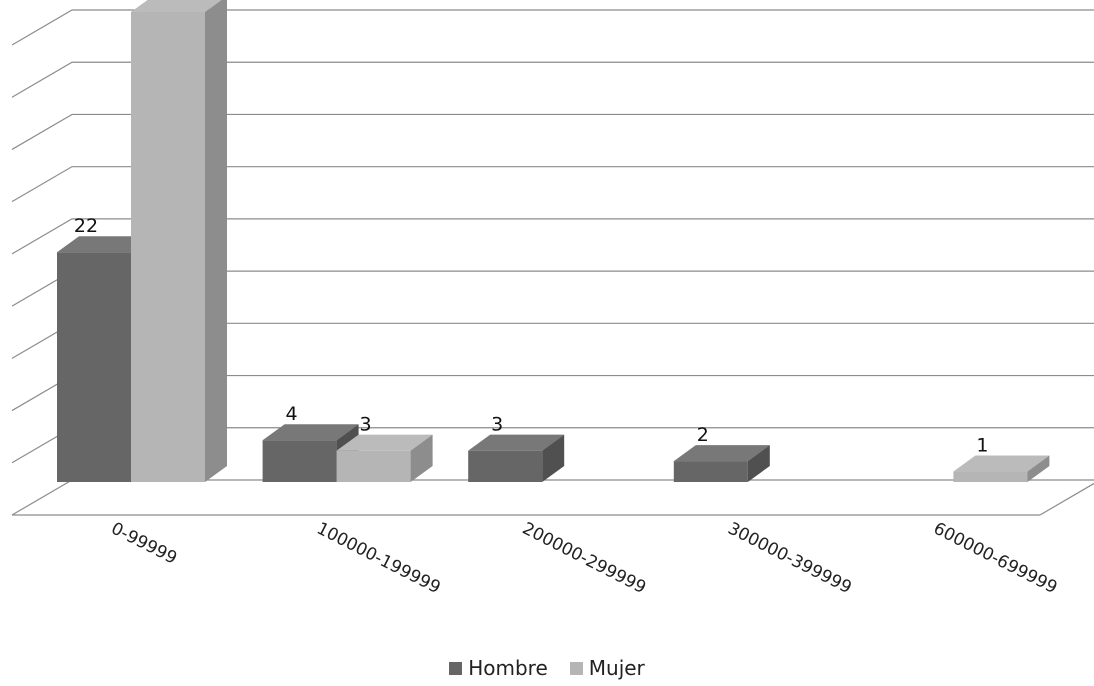 This screenshot has width=1094, height=686. What do you see at coordinates (86, 226) in the screenshot?
I see `data-label: 22` at bounding box center [86, 226].